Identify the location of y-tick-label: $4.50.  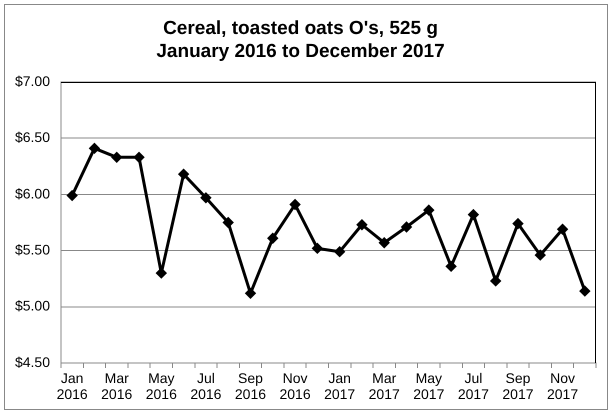
(32, 362).